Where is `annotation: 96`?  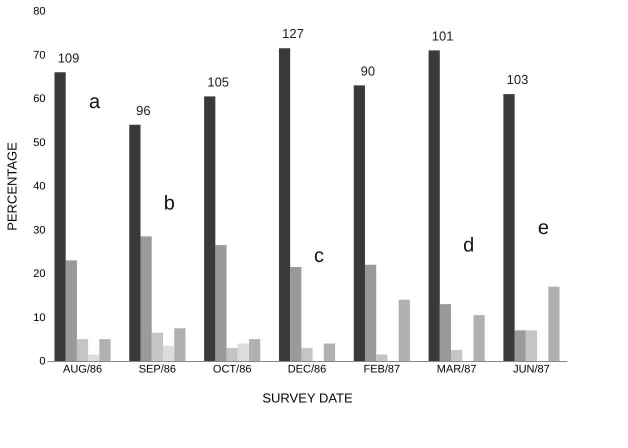
annotation: 96 is located at coordinates (143, 110).